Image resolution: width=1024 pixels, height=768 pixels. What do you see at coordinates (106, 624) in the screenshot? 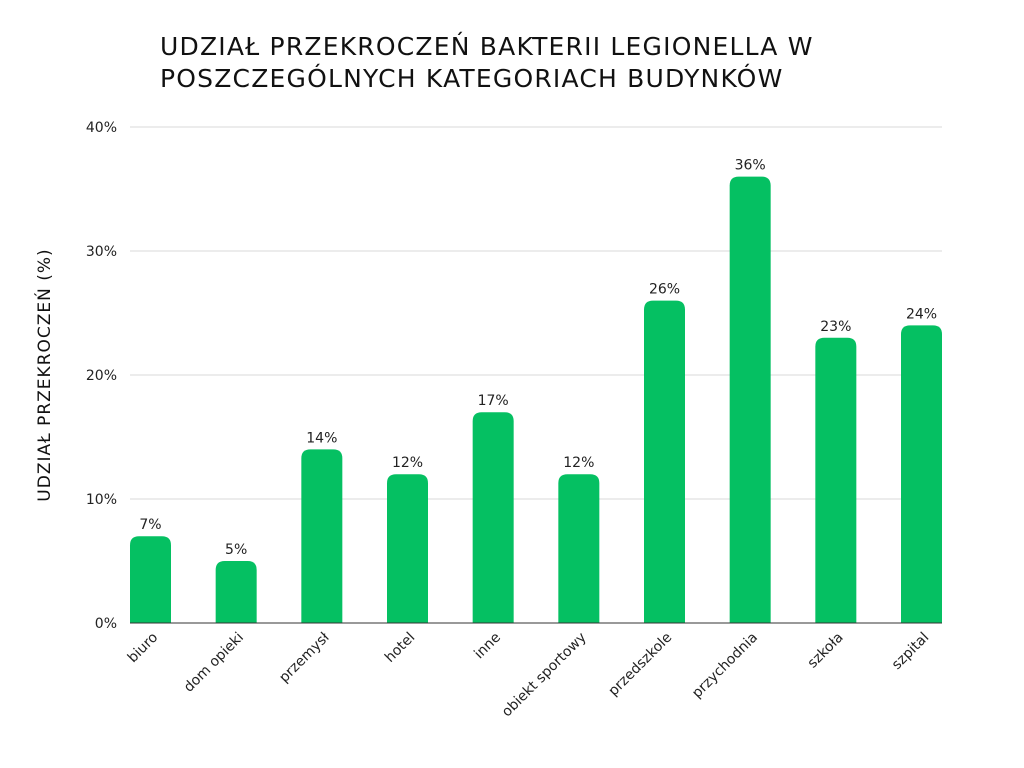
I see `y-tick-label: 0%` at bounding box center [106, 624].